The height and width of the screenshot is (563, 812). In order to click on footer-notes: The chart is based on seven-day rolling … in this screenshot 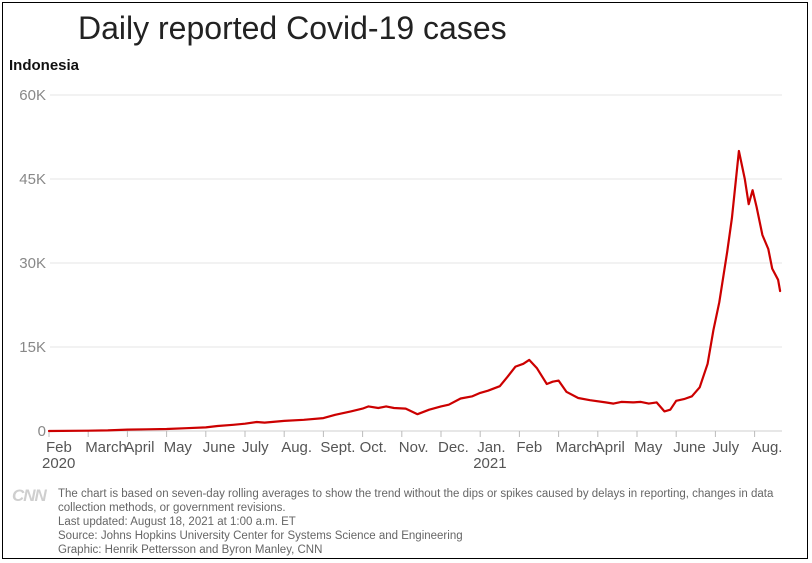, I will do `click(432, 522)`.